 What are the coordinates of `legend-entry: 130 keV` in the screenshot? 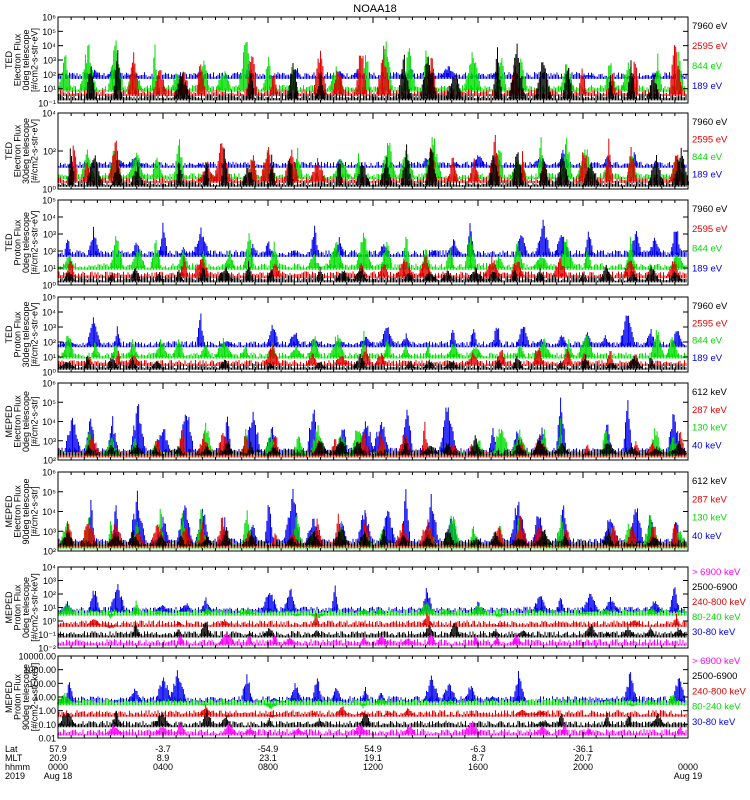 It's located at (710, 518).